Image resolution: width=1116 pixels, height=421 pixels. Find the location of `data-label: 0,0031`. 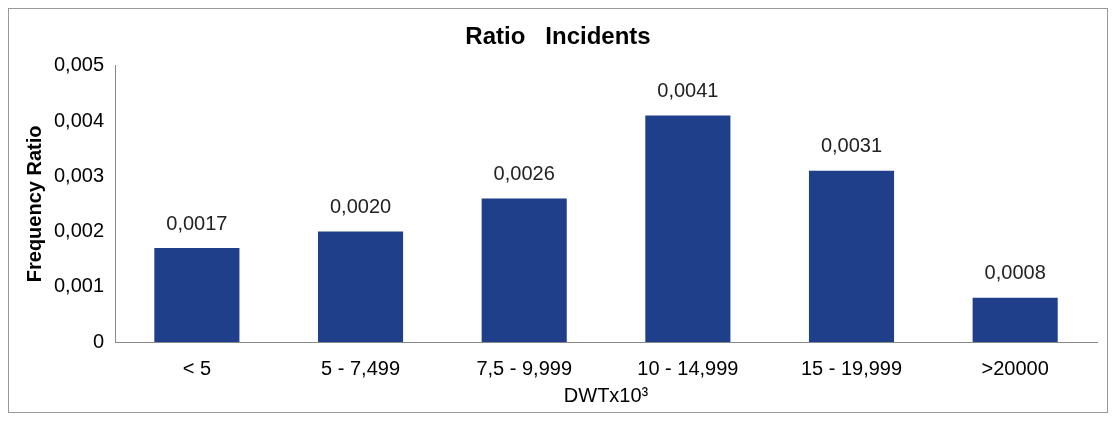

data-label: 0,0031 is located at coordinates (851, 145).